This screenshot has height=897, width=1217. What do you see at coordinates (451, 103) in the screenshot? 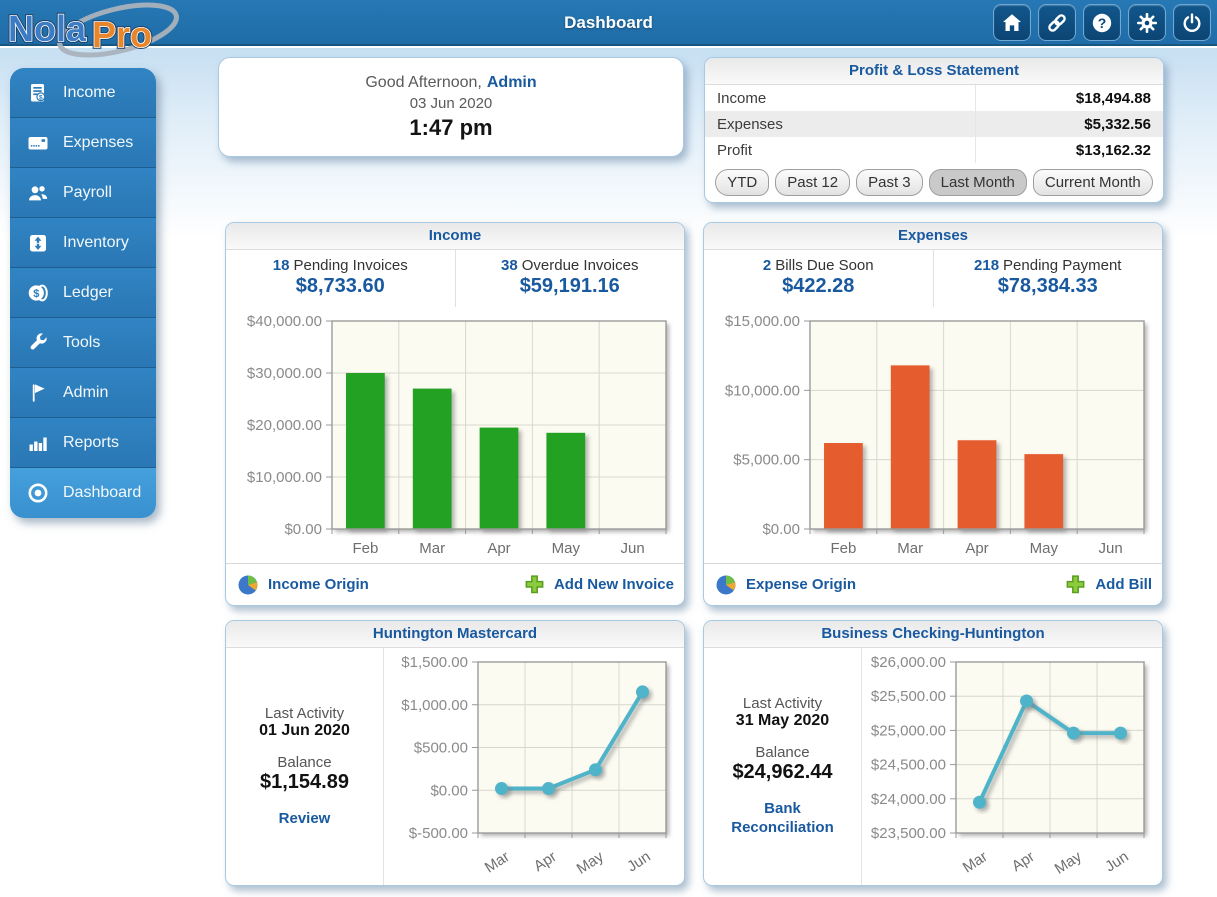
I see `greeting-date: 03 Jun 2020` at bounding box center [451, 103].